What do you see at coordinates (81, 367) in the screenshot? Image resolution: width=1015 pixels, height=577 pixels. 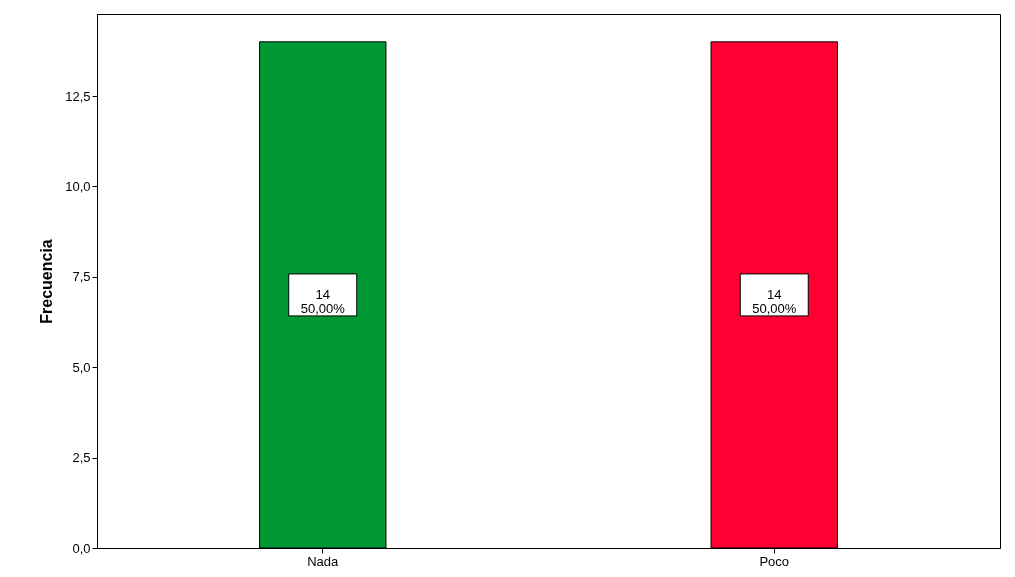 I see `y-tick-label: 5,0` at bounding box center [81, 367].